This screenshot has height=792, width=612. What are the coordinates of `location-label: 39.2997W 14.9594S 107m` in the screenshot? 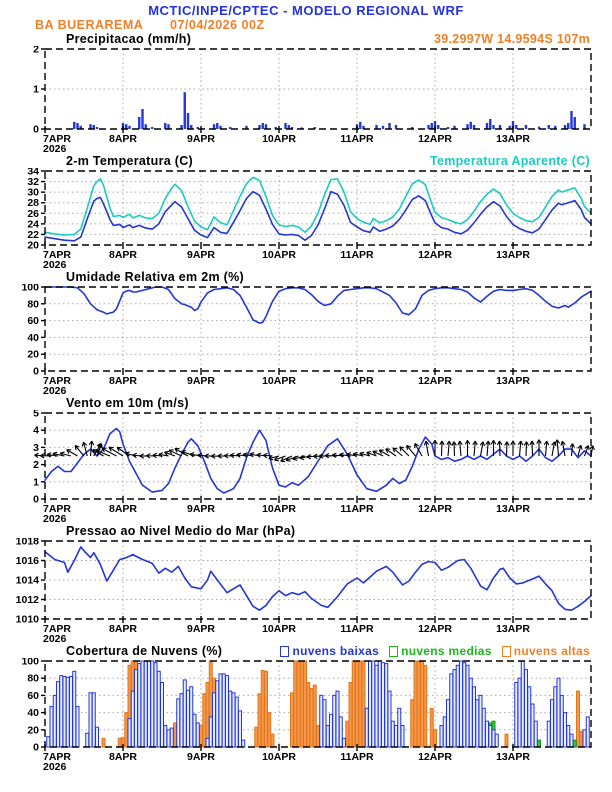 It's located at (511, 39).